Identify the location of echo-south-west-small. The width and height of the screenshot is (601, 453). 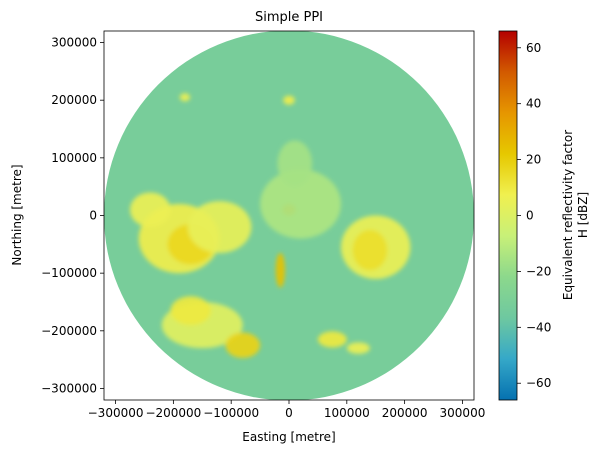
(190, 311).